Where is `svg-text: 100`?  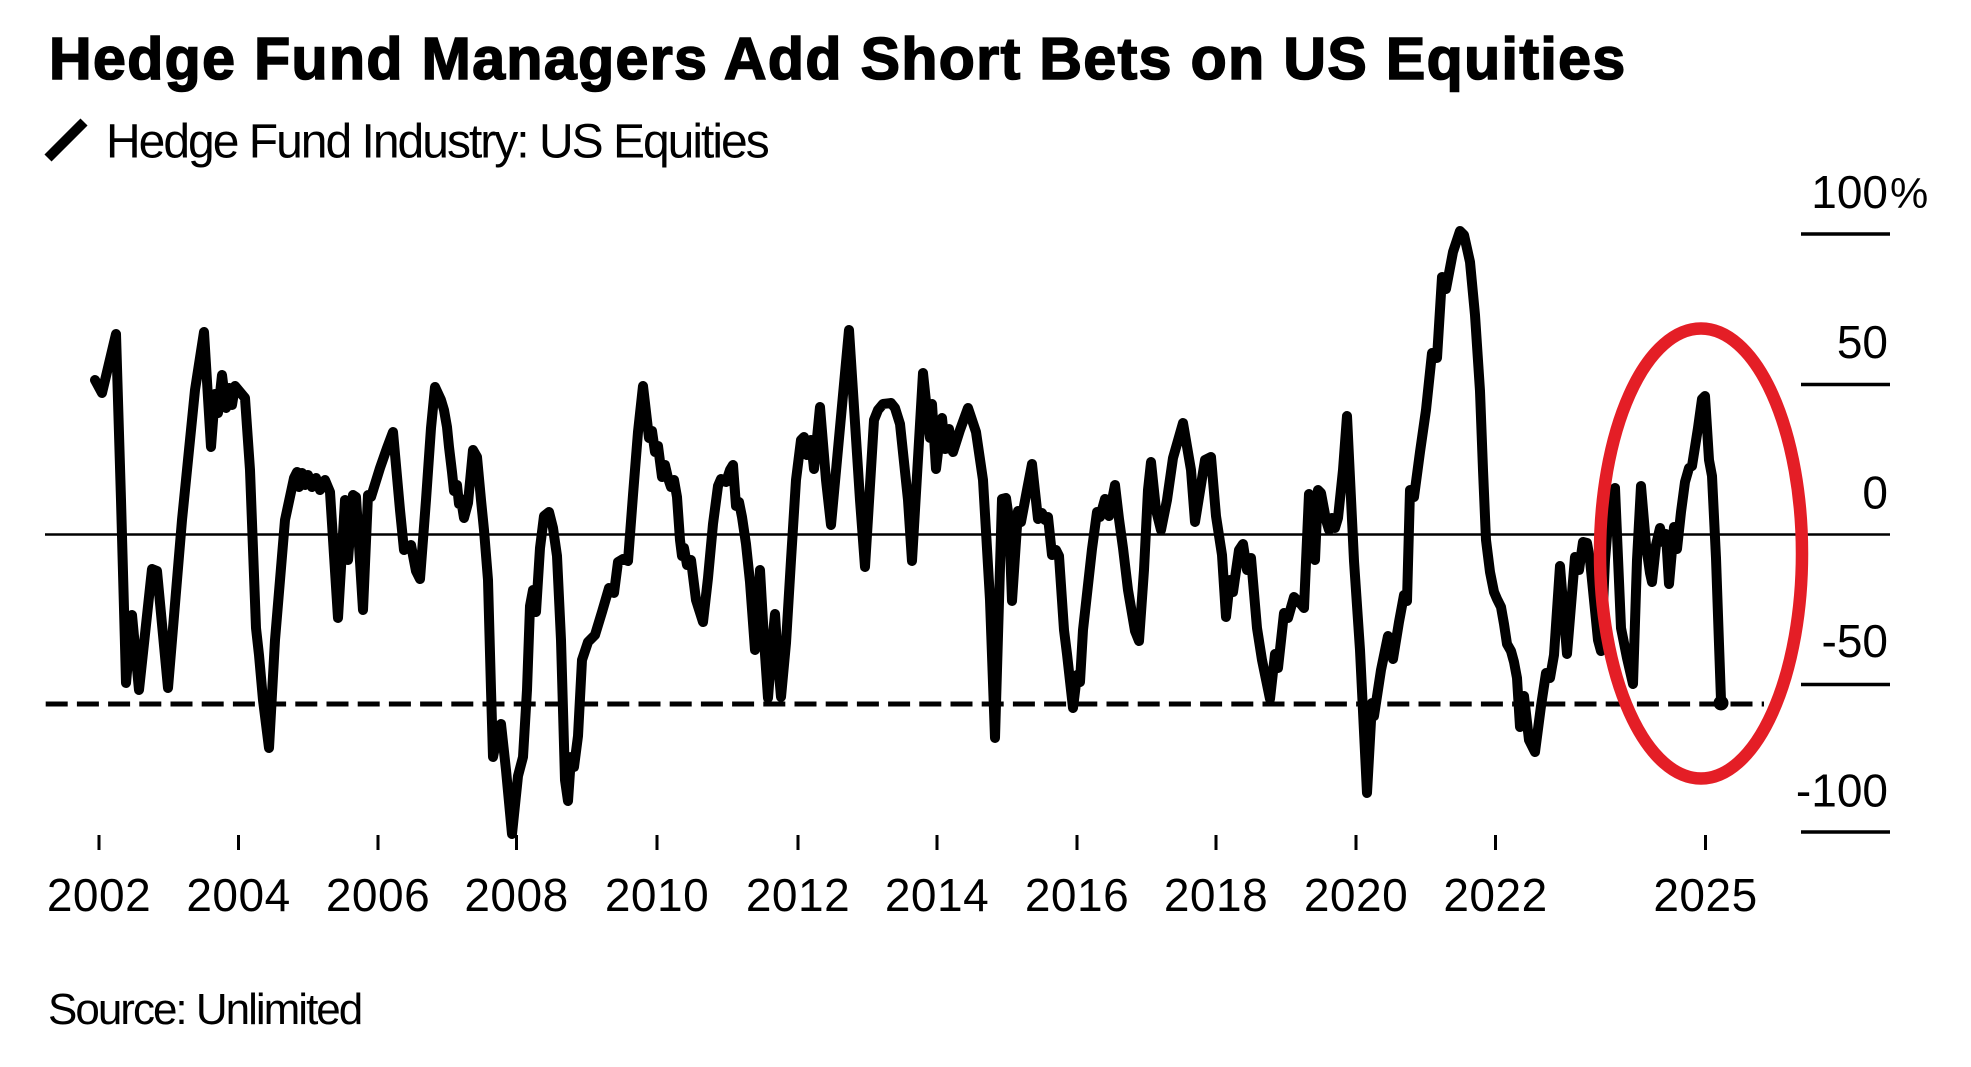
svg-text: 100 is located at coordinates (1849, 192).